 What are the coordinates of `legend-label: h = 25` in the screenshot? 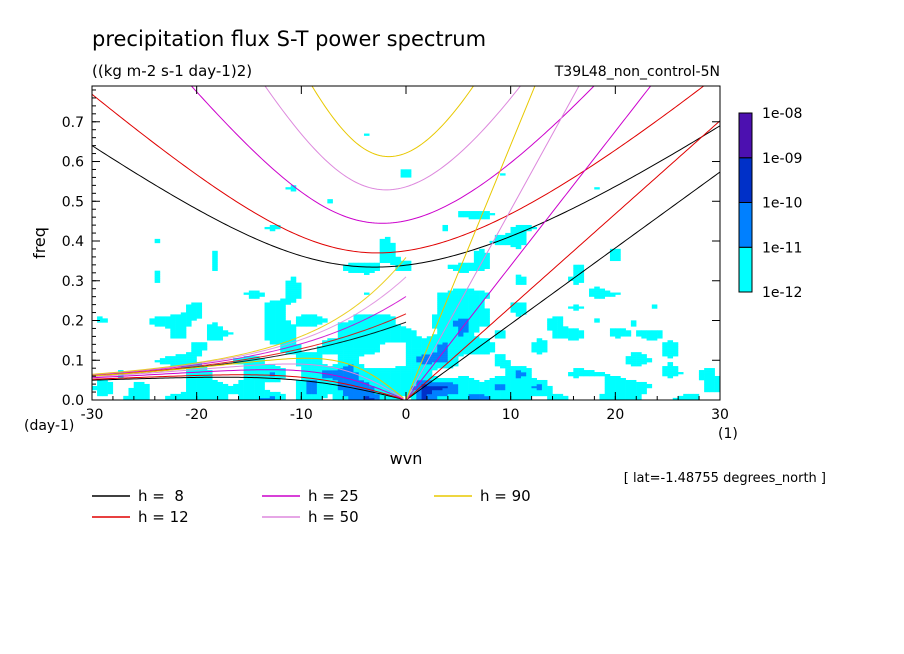 It's located at (333, 496).